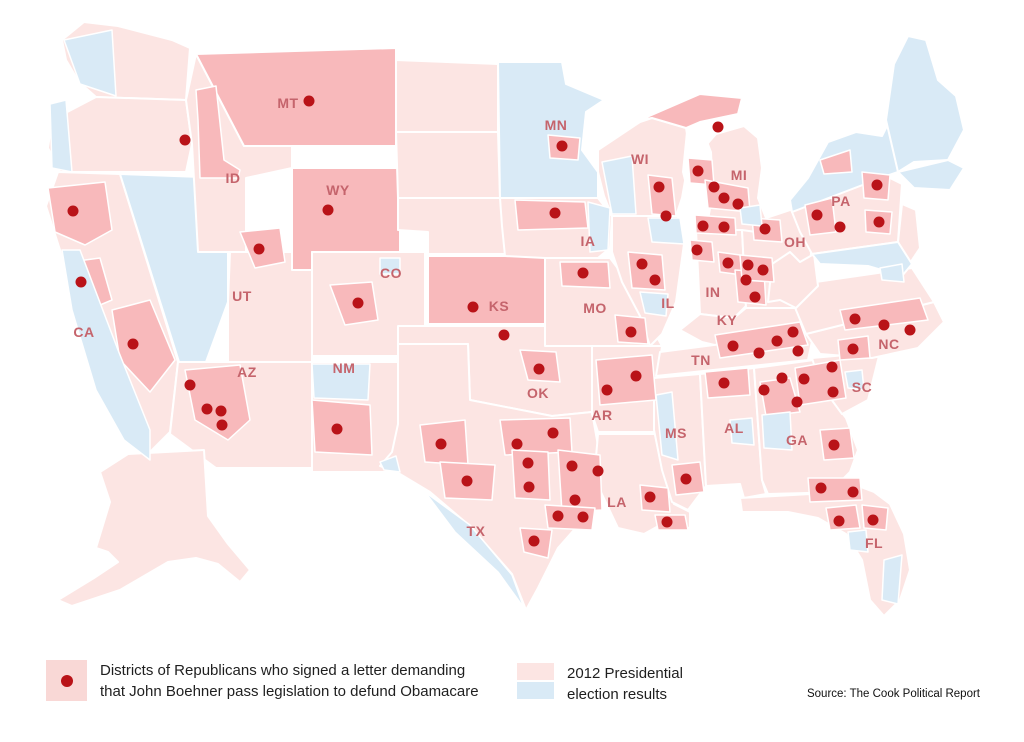 This screenshot has width=1024, height=742. Describe the element at coordinates (739, 175) in the screenshot. I see `state-label-mi: MI` at that location.